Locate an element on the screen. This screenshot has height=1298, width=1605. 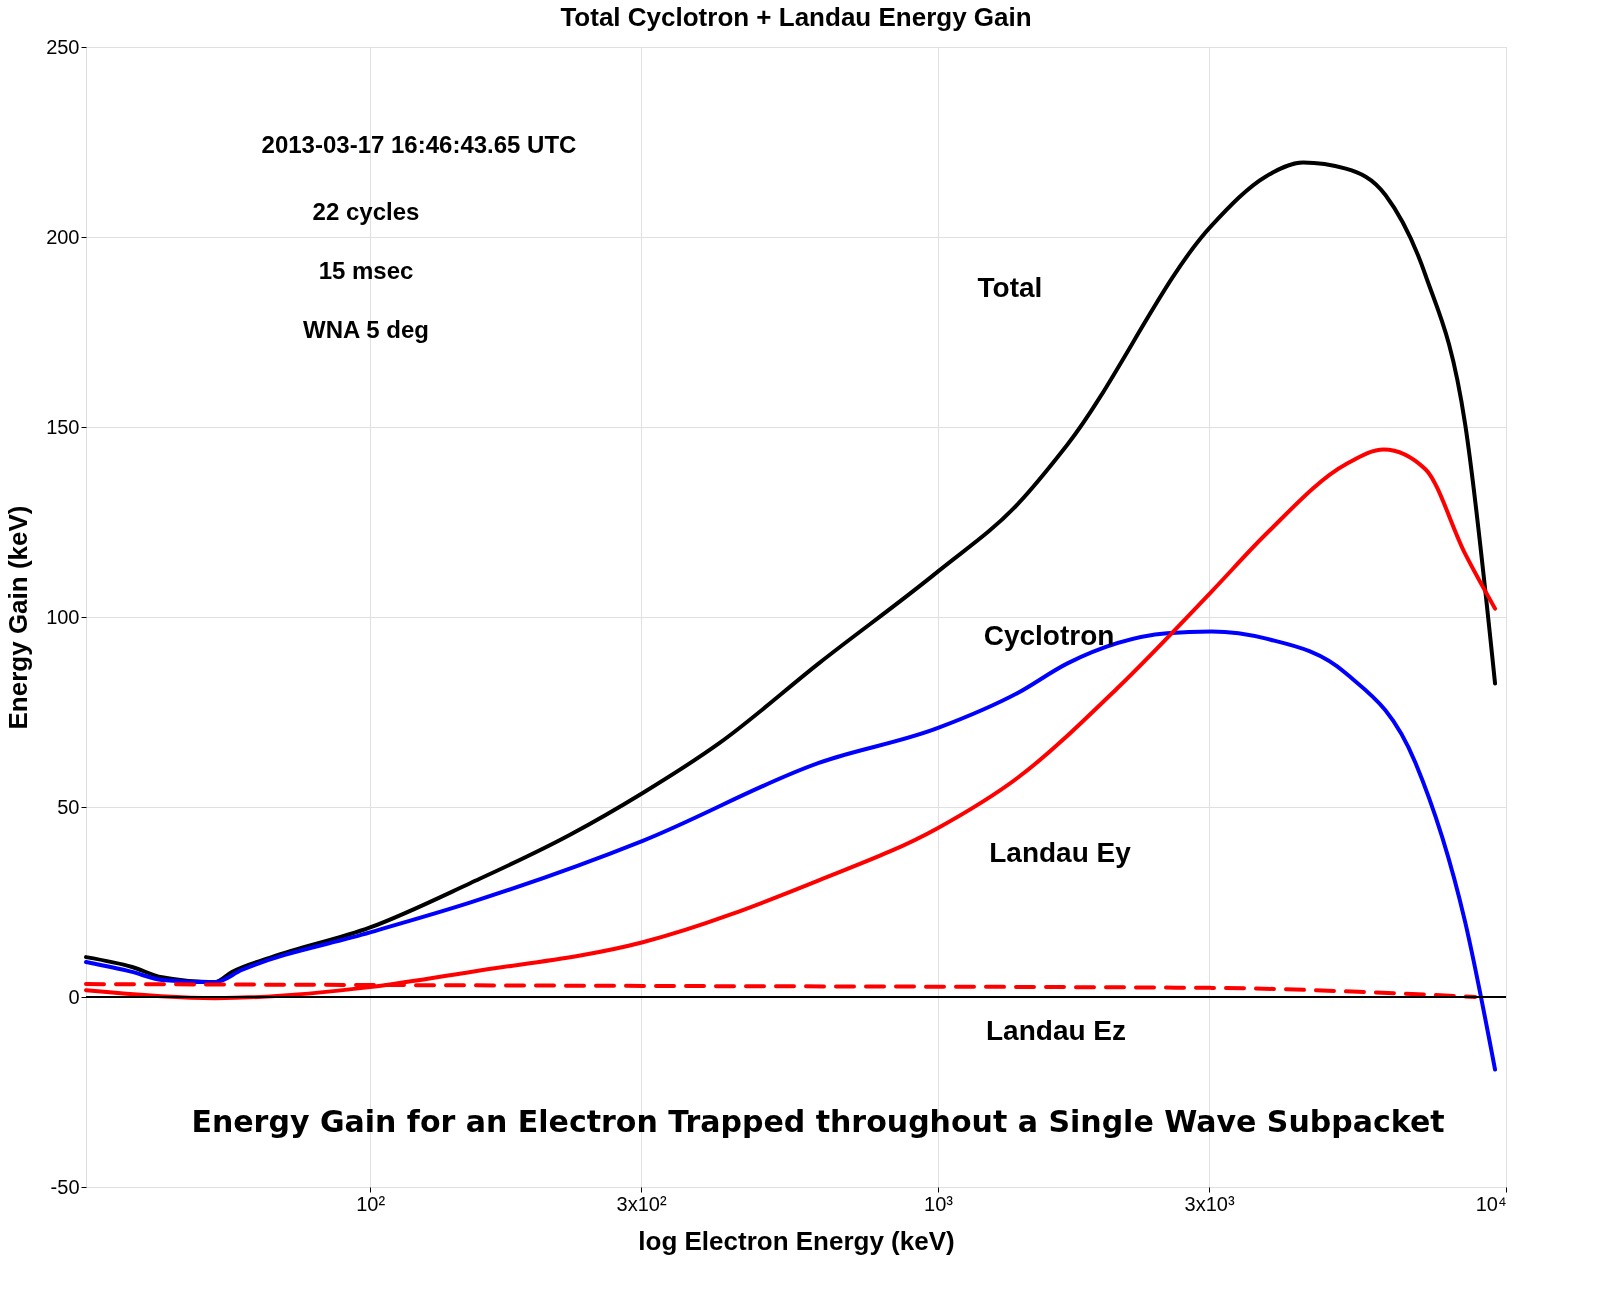
x-tick-label: 3x10² is located at coordinates (641, 1203).